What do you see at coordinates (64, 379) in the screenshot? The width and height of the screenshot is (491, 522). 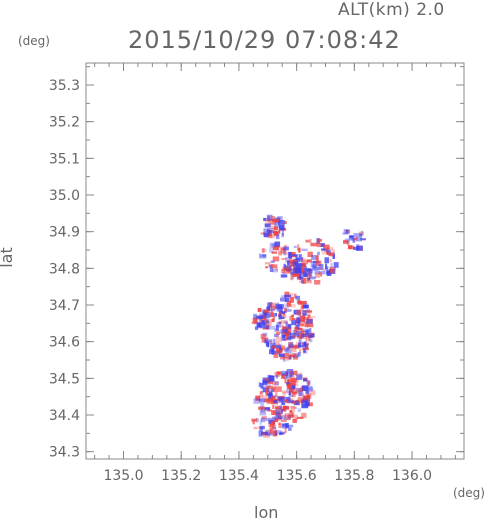 I see `y-tick-label: 34.5` at bounding box center [64, 379].